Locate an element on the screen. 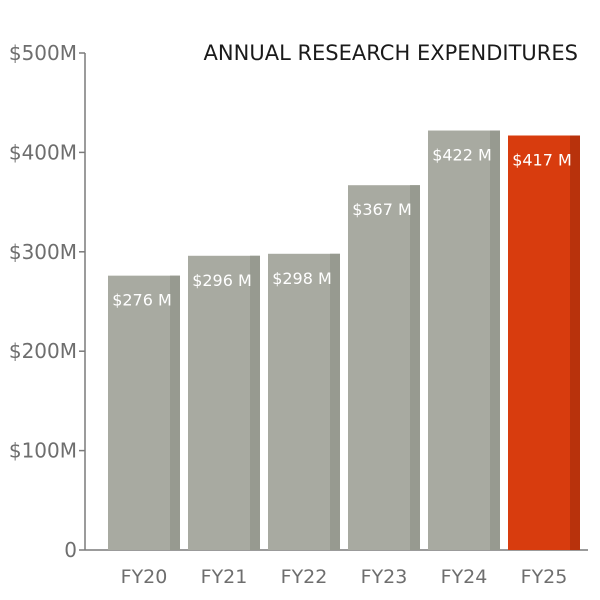 The width and height of the screenshot is (600, 600). y-tick-label: $200M is located at coordinates (43, 351).